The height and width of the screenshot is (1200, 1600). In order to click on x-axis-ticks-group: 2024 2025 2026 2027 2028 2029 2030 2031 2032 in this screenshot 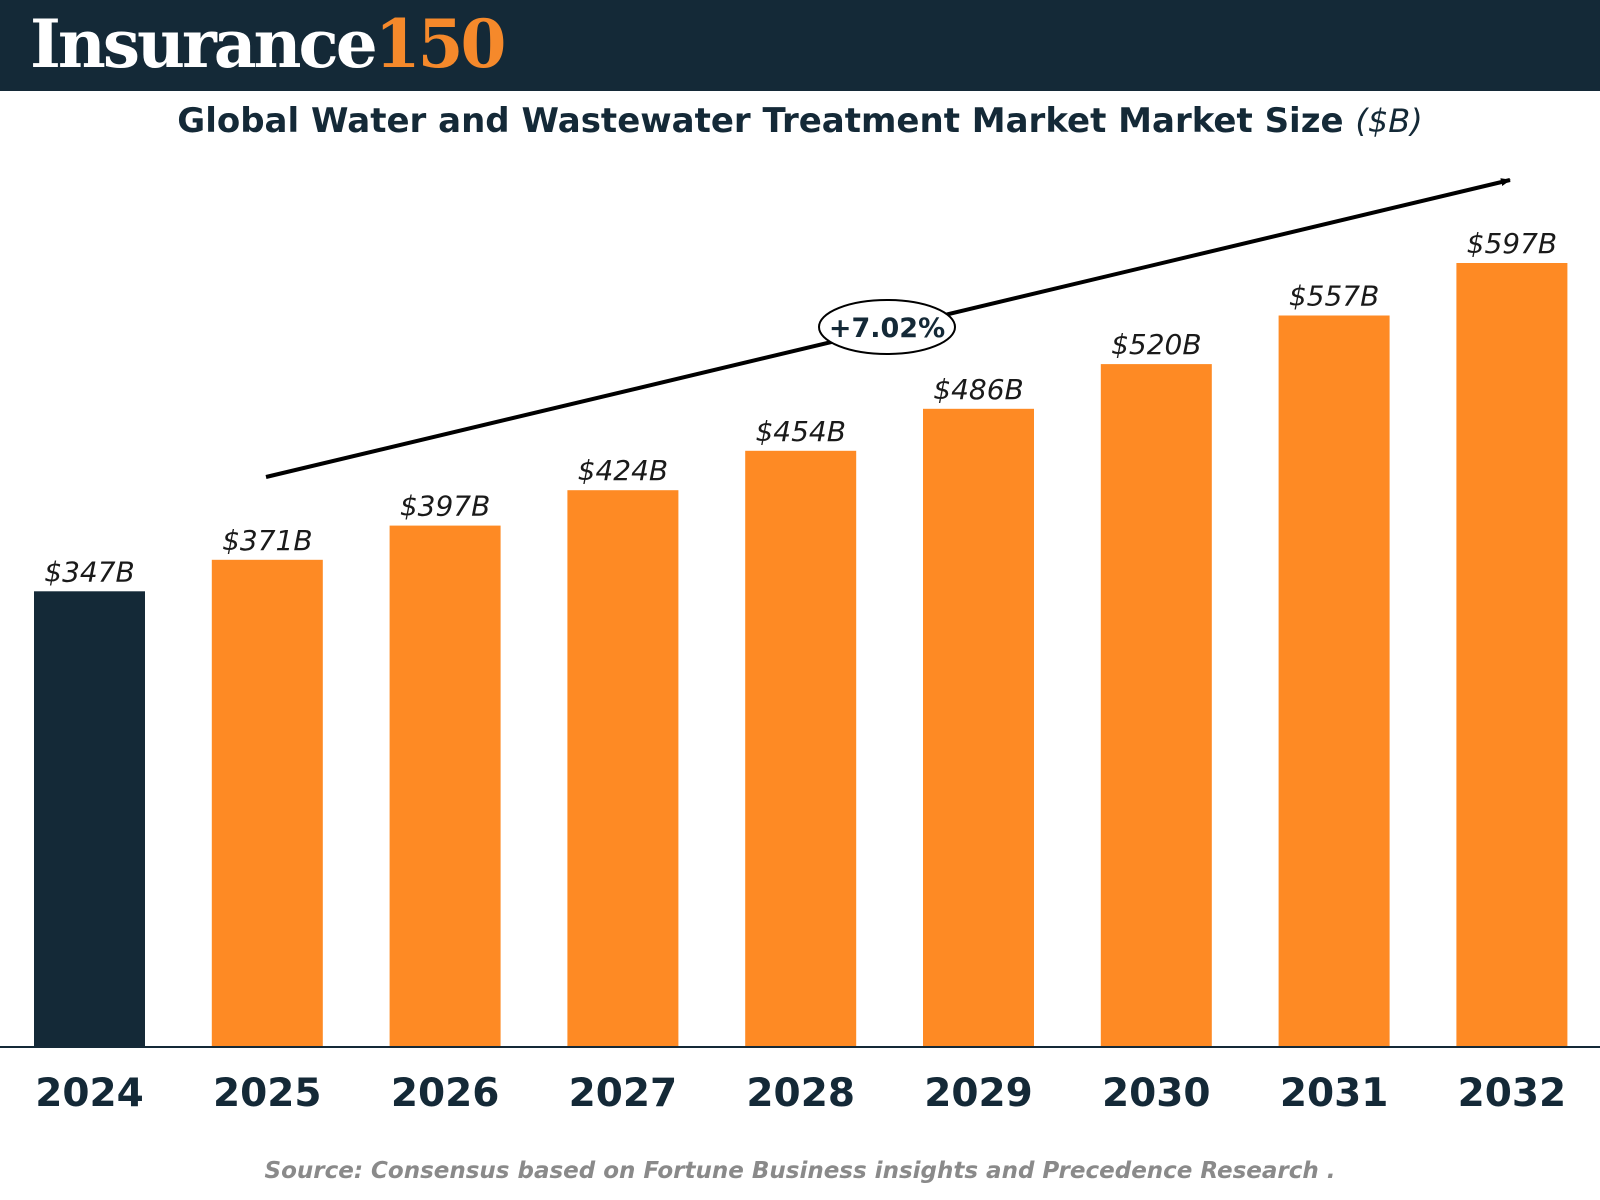, I will do `click(800, 1093)`.